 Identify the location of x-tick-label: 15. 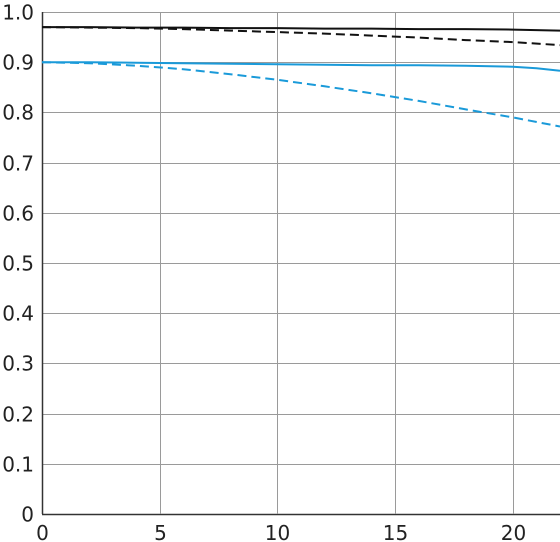
(395, 531).